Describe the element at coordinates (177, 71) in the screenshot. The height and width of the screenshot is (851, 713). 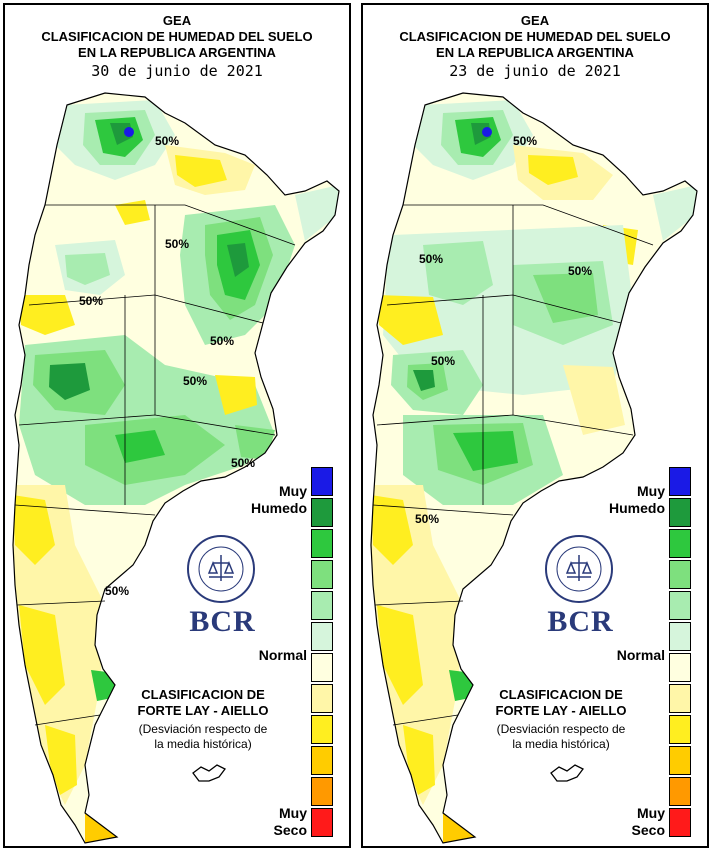
I see `panel-date: 30 de junio de 2021` at that location.